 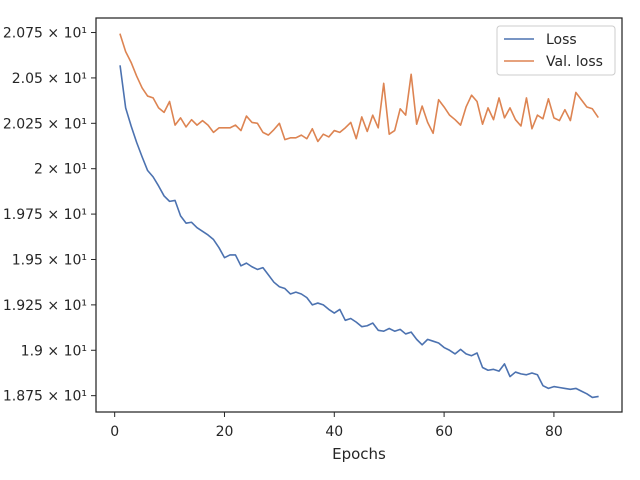 I want to click on x-tick-label: 40, so click(x=334, y=432).